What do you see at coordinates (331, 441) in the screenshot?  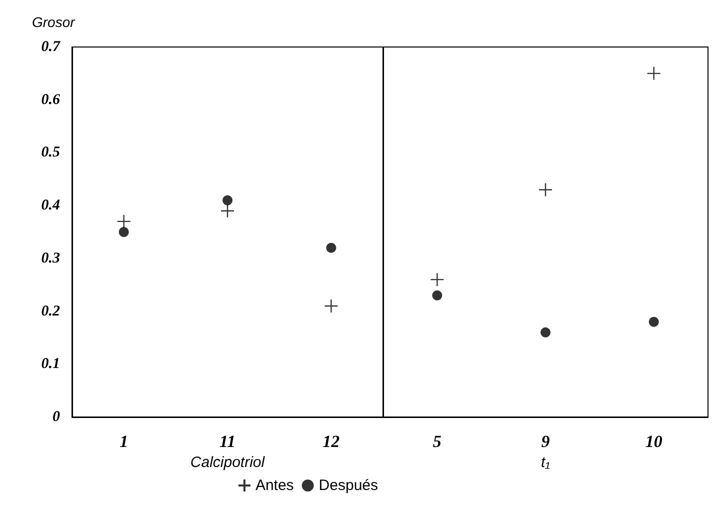 I see `x-tick-label: 12` at bounding box center [331, 441].